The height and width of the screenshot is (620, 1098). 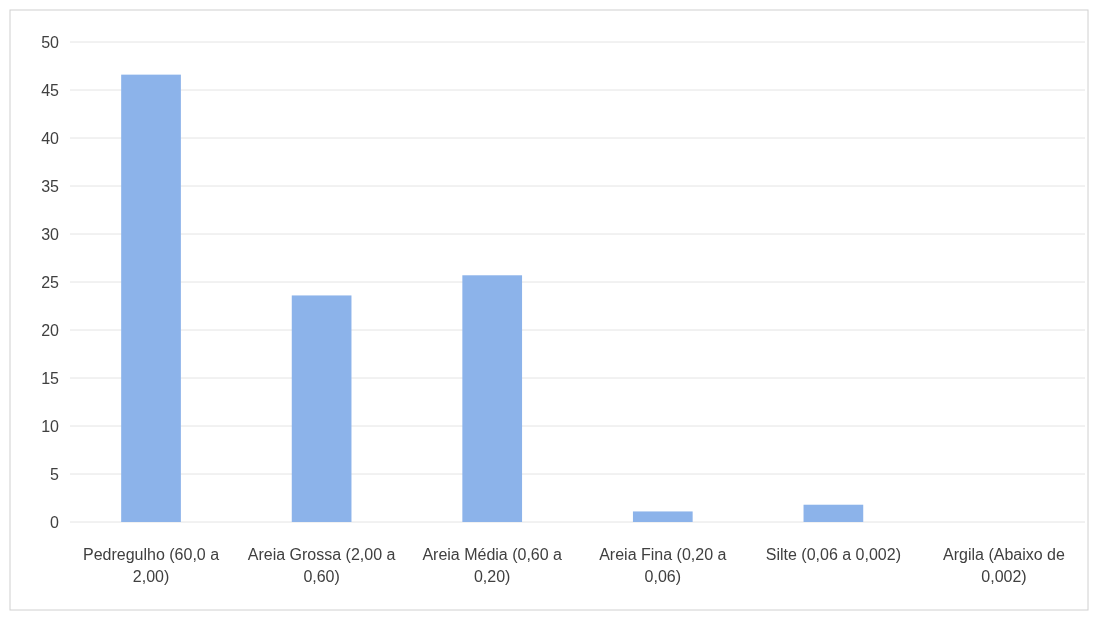 I want to click on x-tick-label: Areia Média (0,60 a 0,20), so click(x=492, y=565).